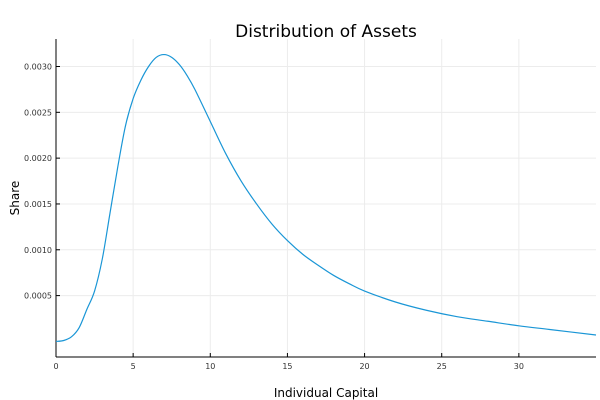  Describe the element at coordinates (326, 32) in the screenshot. I see `chart-title: Distribution of Assets` at that location.